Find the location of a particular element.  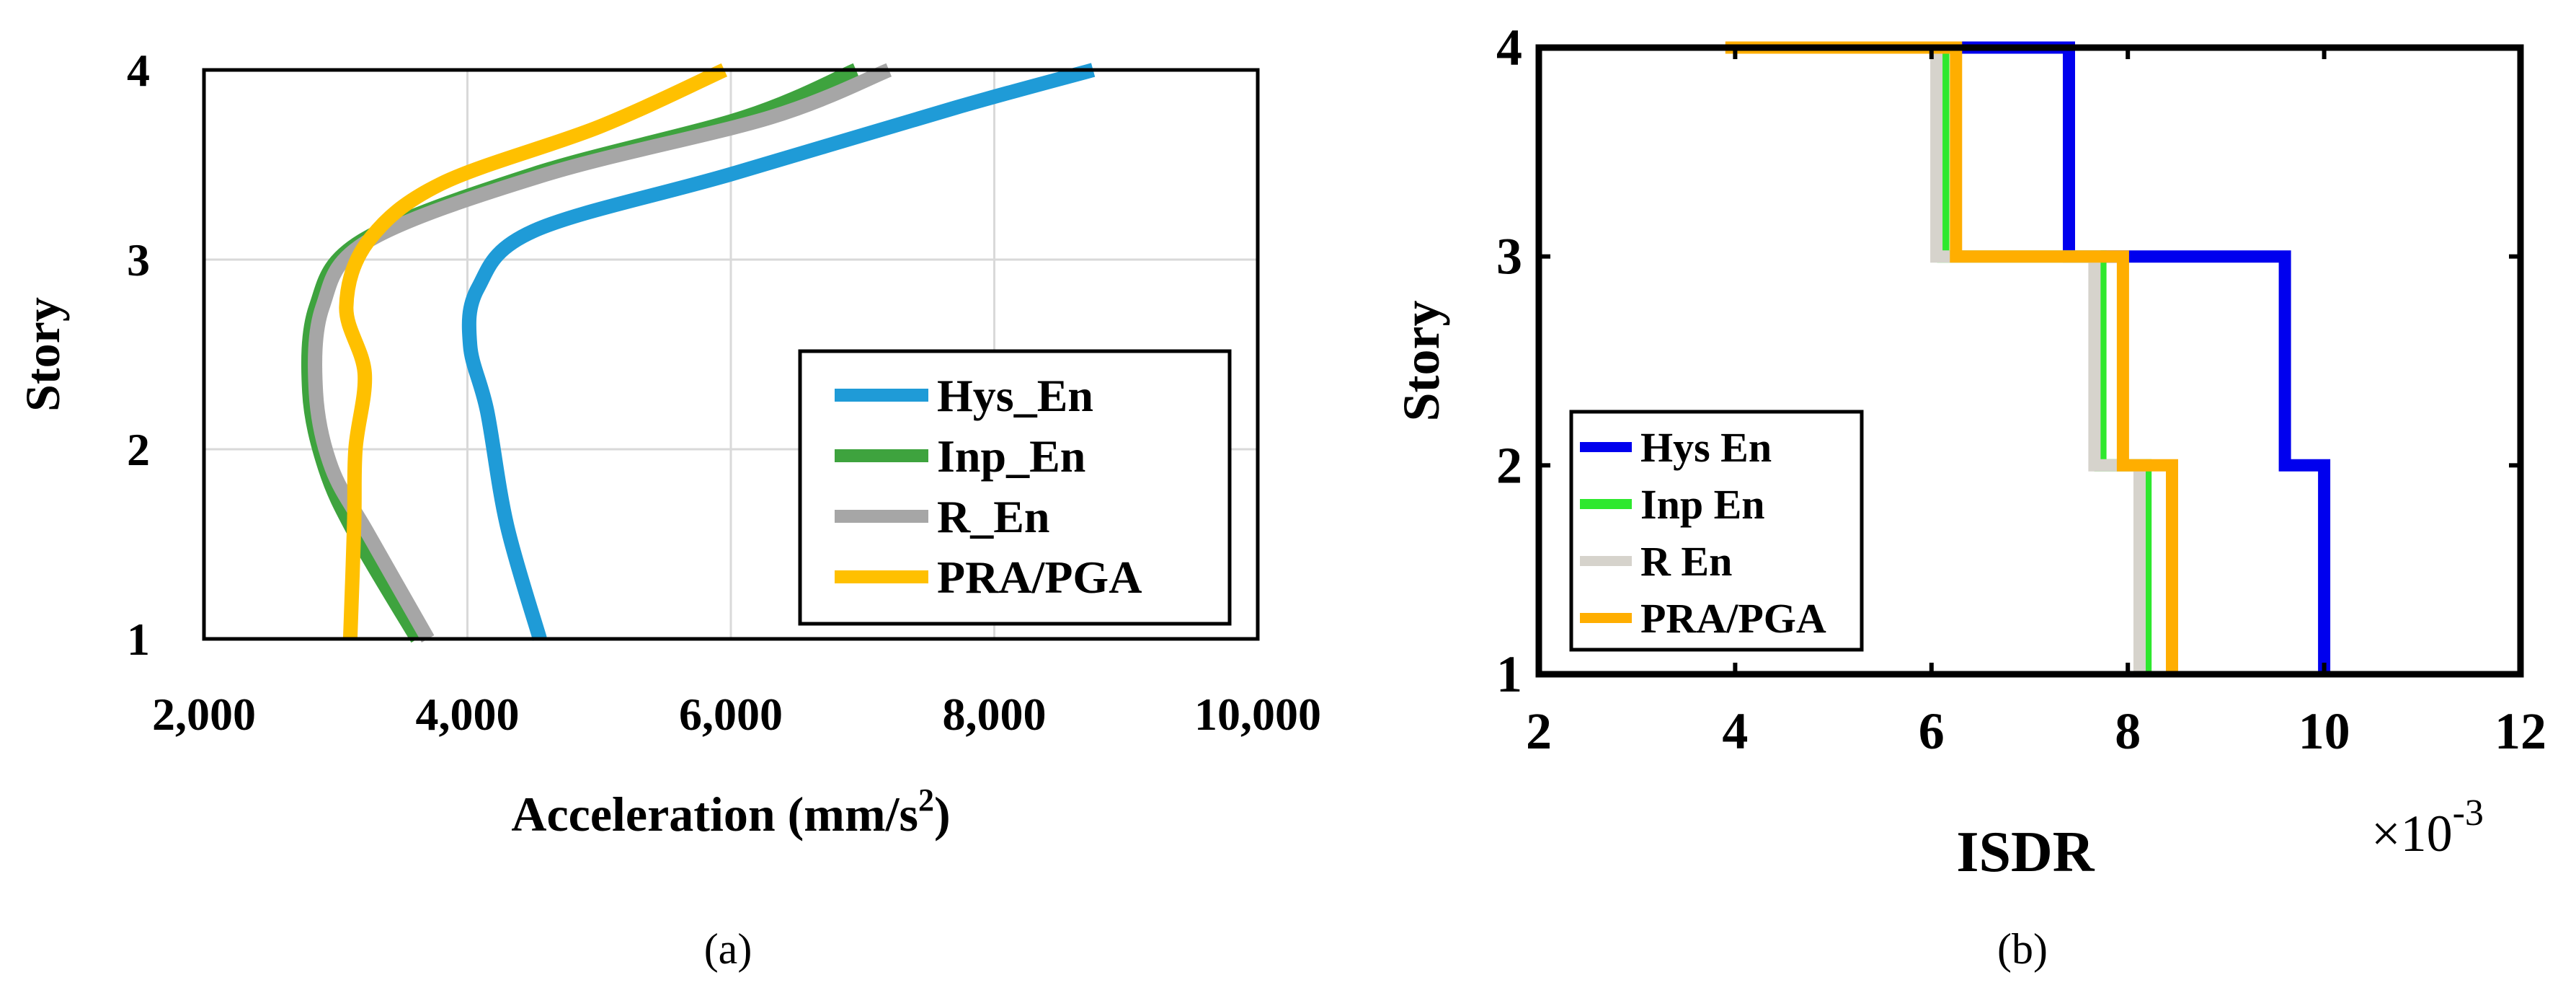

series-line-pra-pga is located at coordinates (533, 351).